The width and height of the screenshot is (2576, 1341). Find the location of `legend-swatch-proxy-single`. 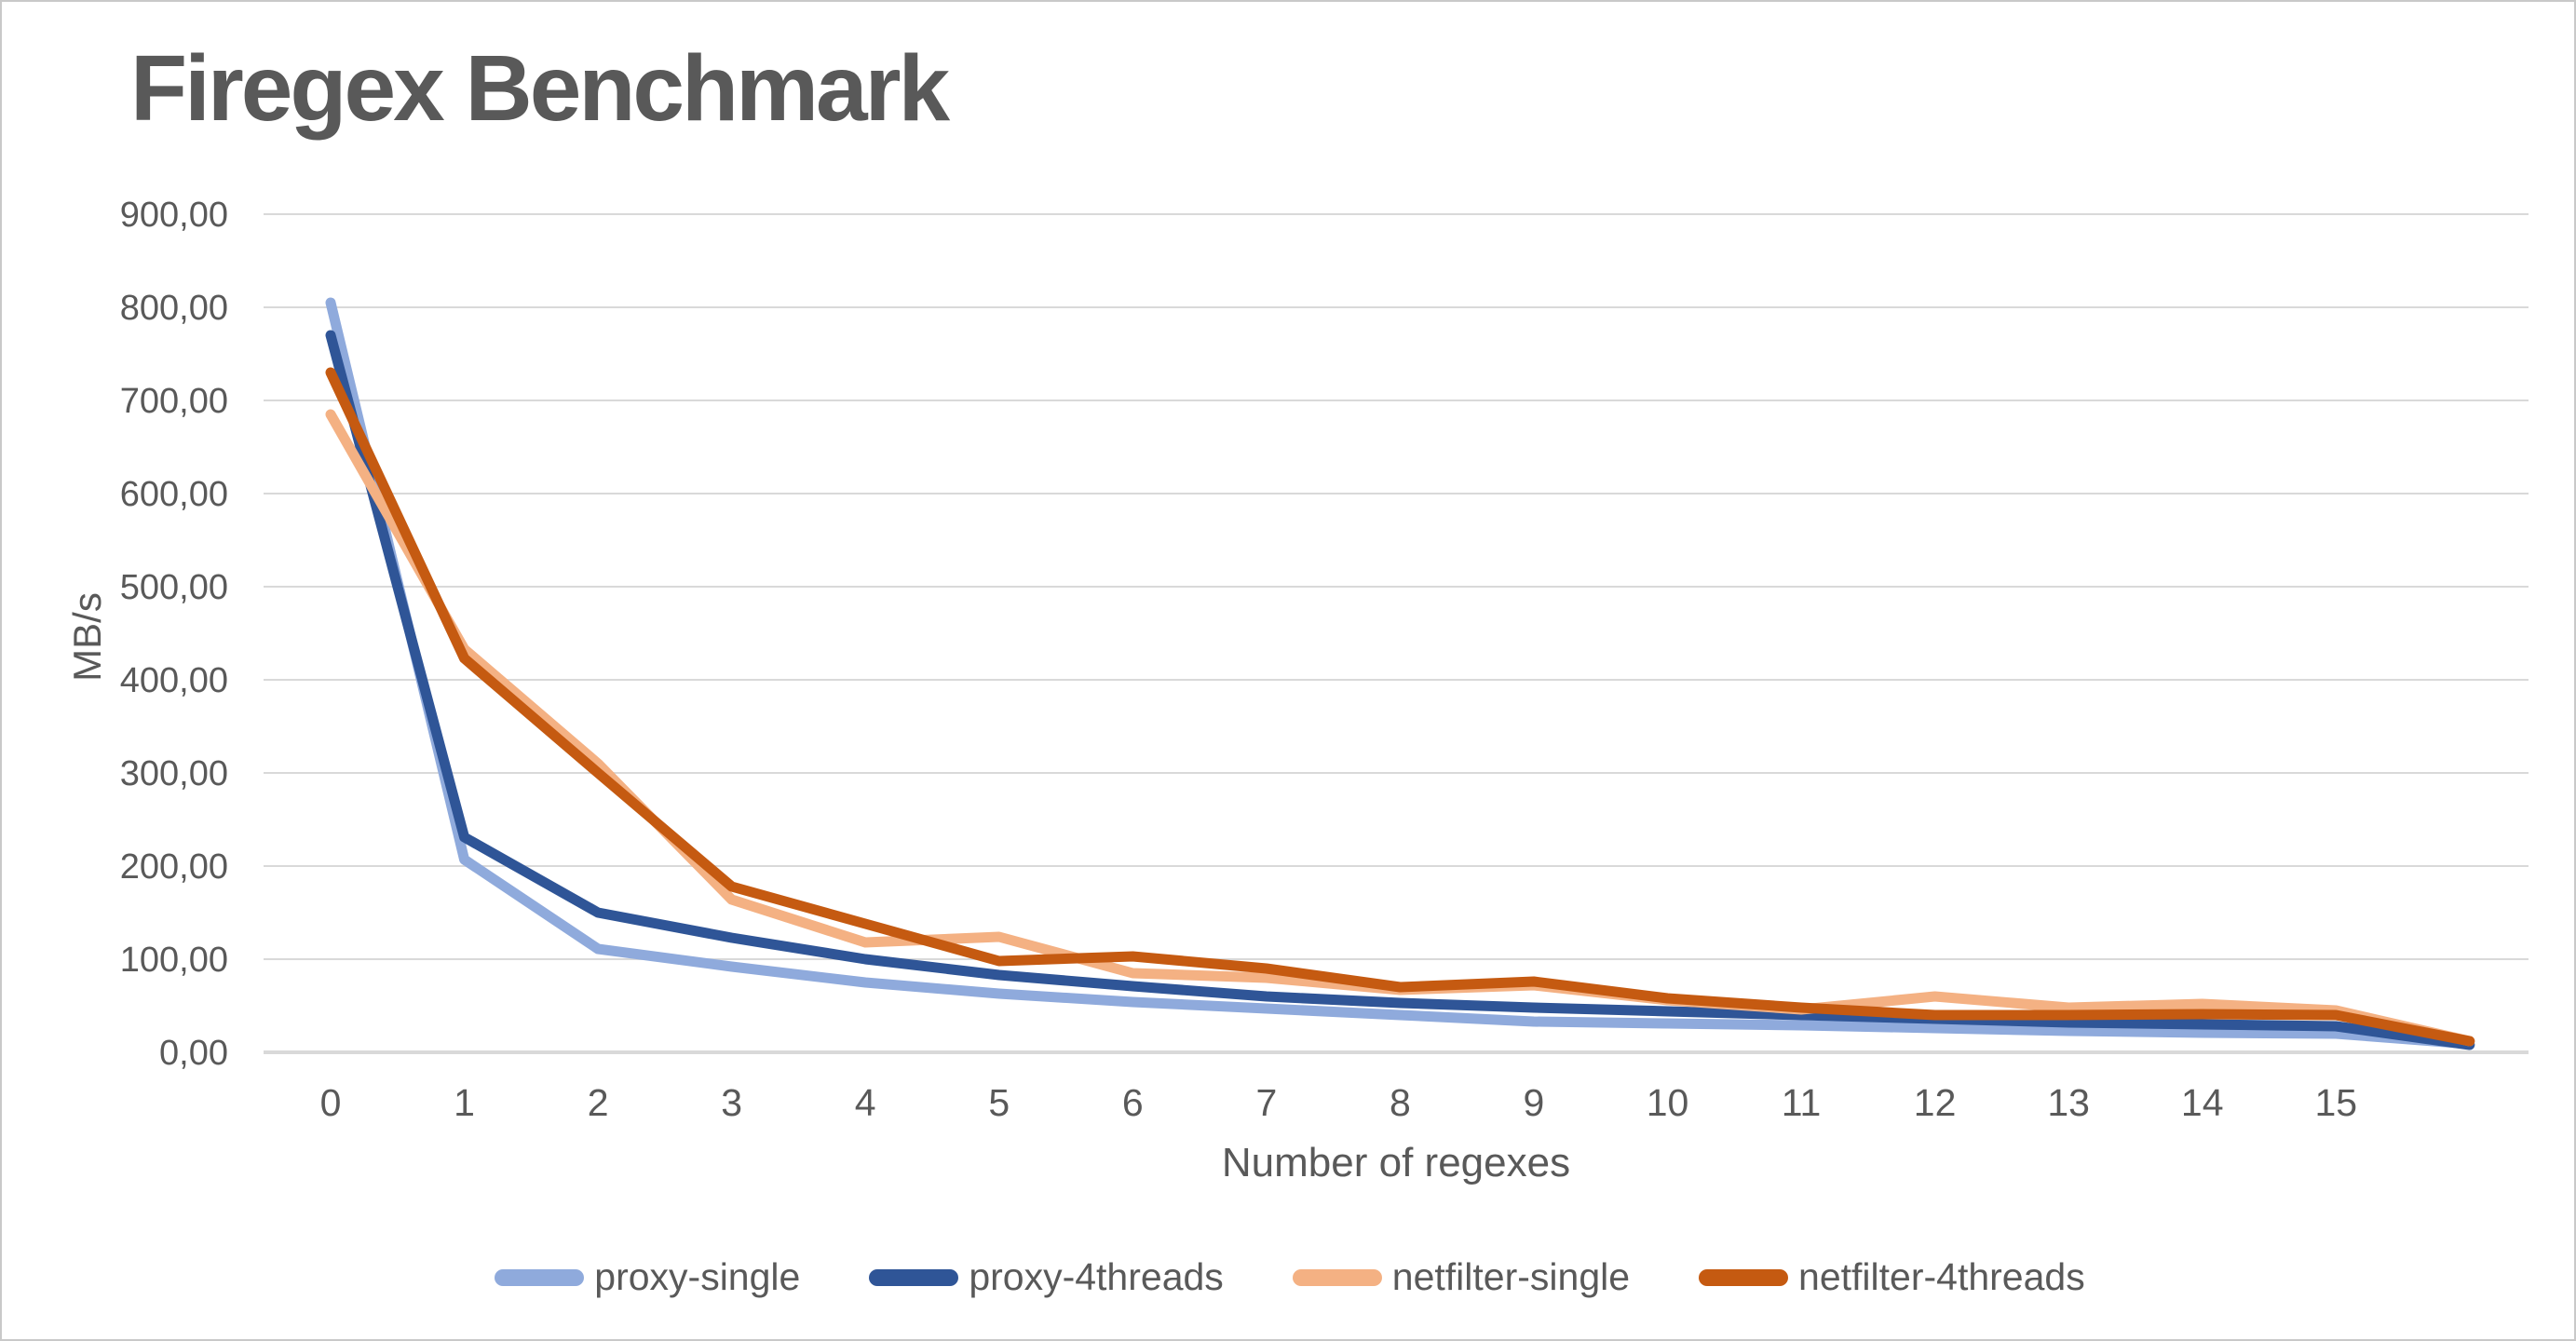

legend-swatch-proxy-single is located at coordinates (540, 1277).